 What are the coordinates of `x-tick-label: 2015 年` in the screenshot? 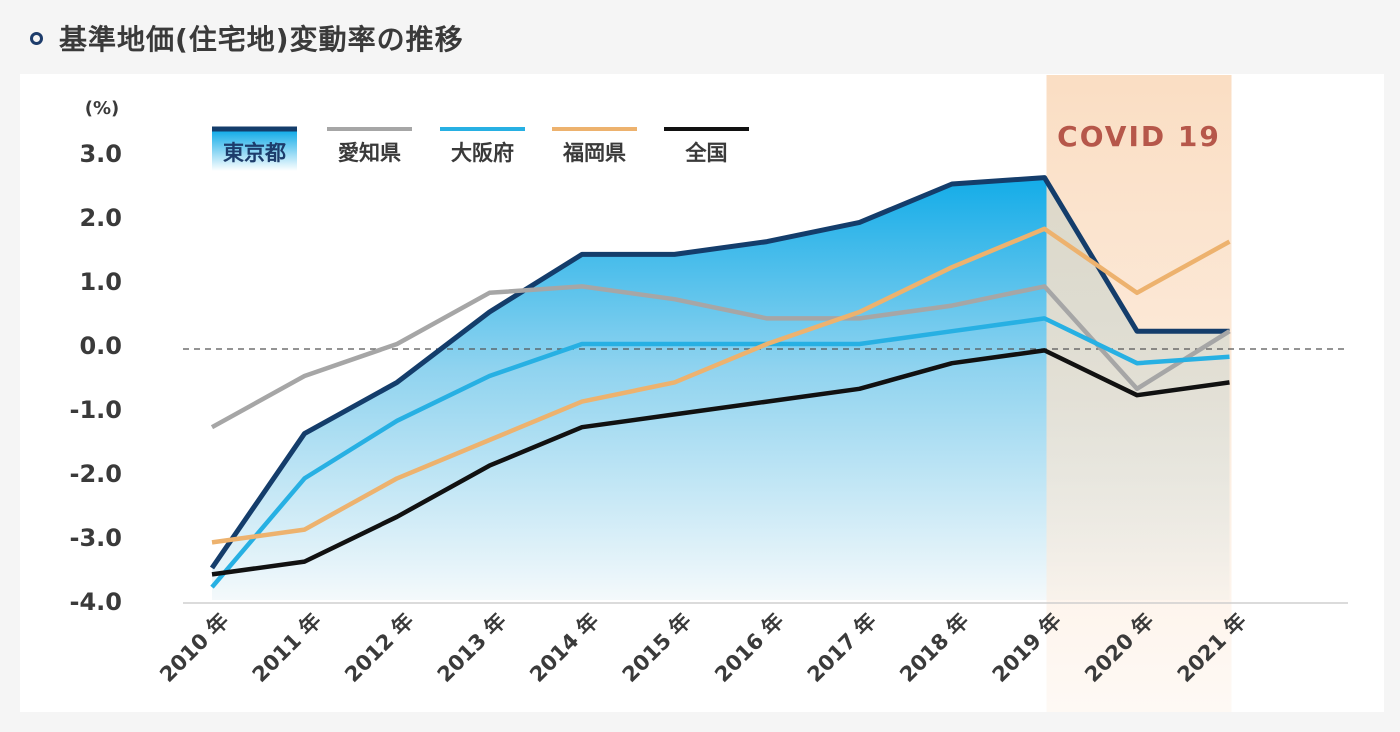 It's located at (657, 648).